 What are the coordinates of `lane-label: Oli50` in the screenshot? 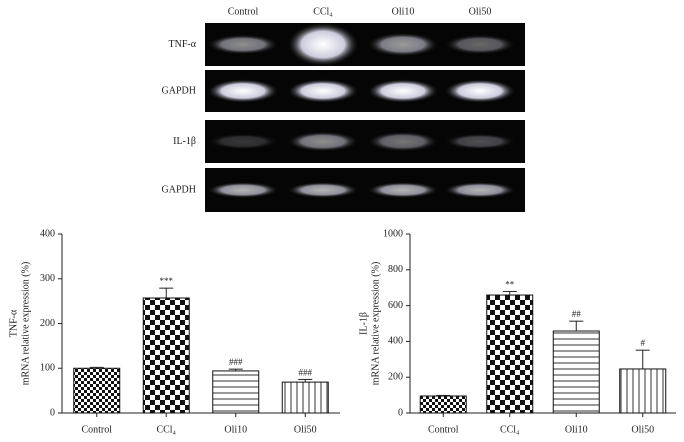 It's located at (480, 11).